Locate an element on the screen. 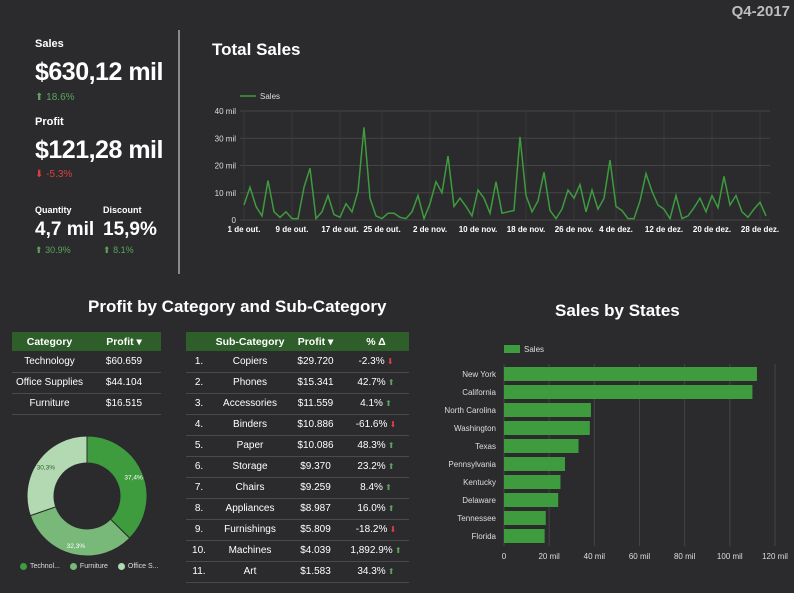 The height and width of the screenshot is (593, 794). rank-header is located at coordinates (199, 341).